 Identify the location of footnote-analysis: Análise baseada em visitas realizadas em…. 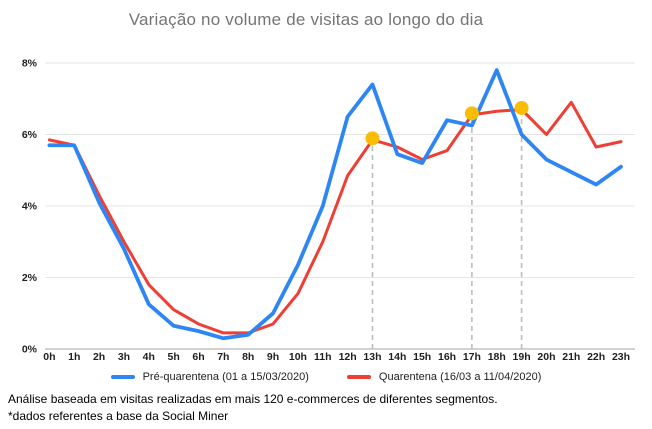
(253, 399).